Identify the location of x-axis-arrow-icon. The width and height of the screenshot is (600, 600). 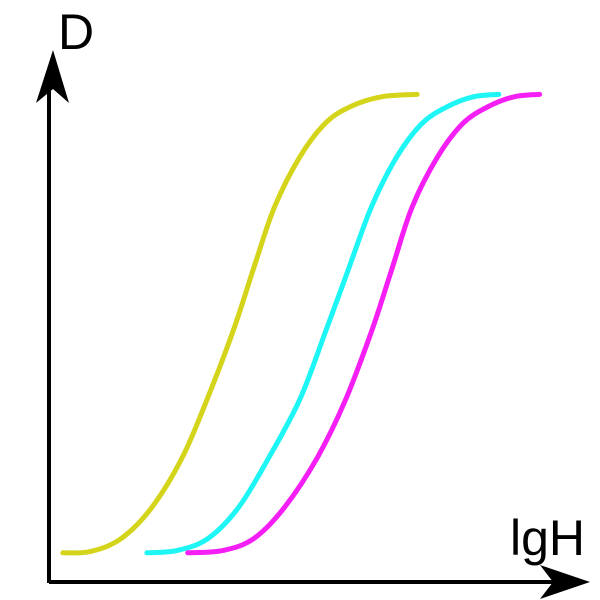
(565, 582).